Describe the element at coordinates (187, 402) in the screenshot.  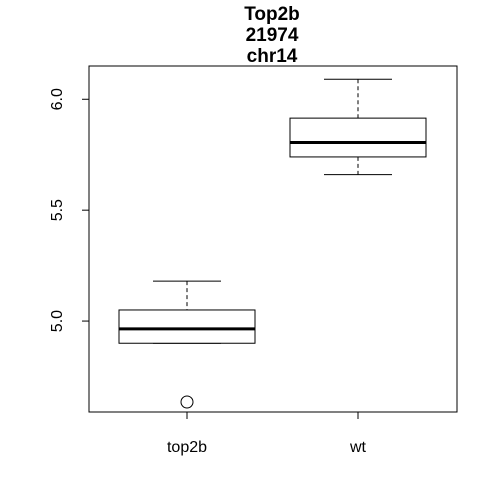
I see `outlier-point` at that location.